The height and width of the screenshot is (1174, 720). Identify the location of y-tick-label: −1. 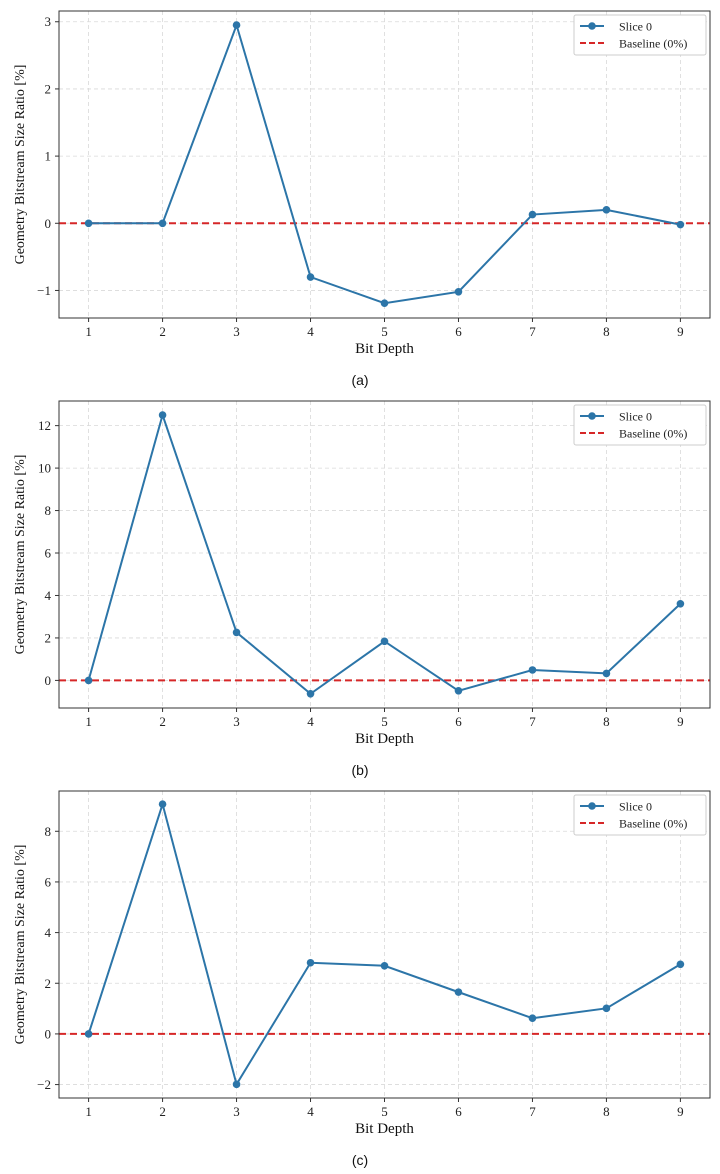
(44, 290).